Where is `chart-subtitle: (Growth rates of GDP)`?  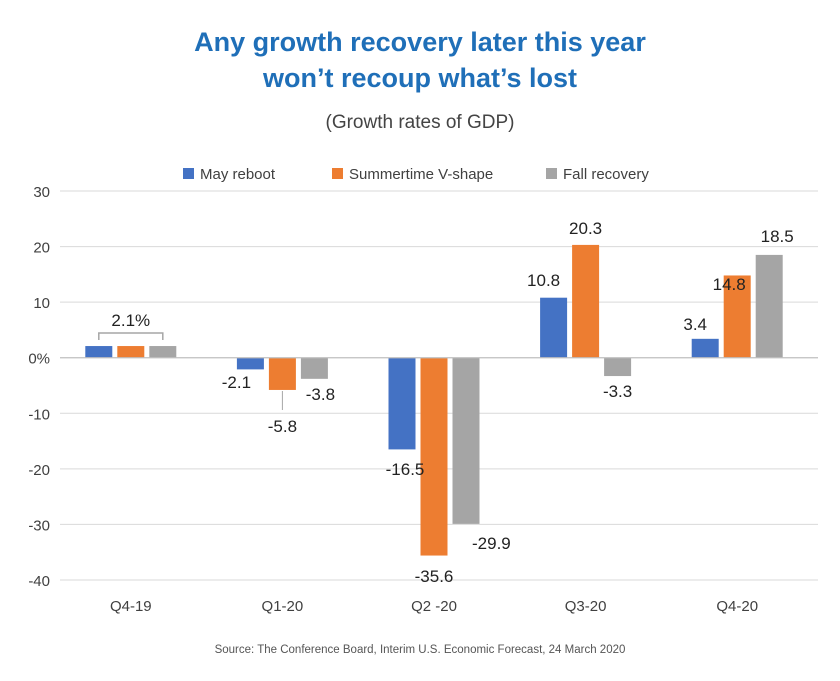 chart-subtitle: (Growth rates of GDP) is located at coordinates (420, 122).